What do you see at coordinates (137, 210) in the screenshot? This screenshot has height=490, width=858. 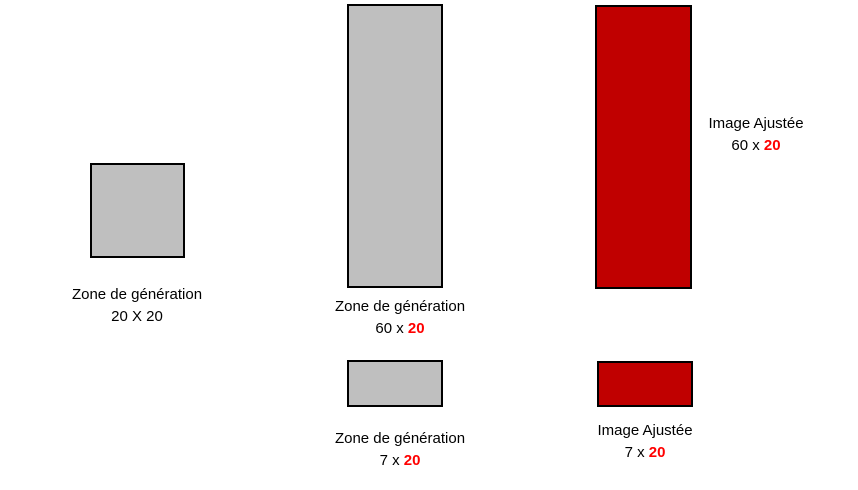 I see `generation-zone-20x20-rect` at bounding box center [137, 210].